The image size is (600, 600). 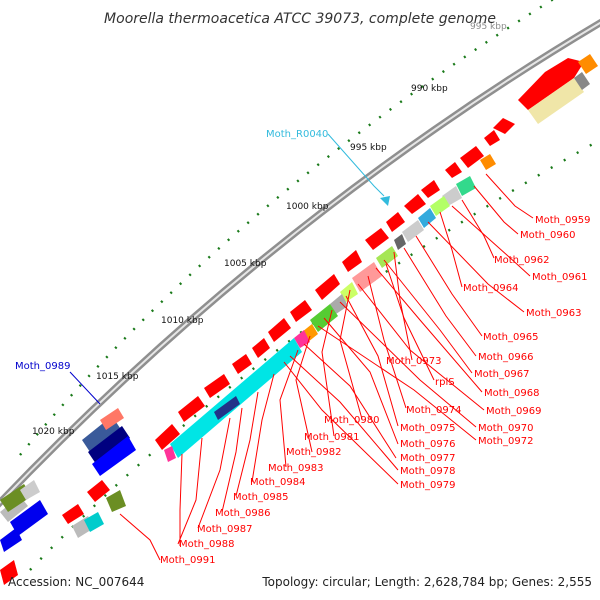 I want to click on scale-label: 995 kbp, so click(x=368, y=148).